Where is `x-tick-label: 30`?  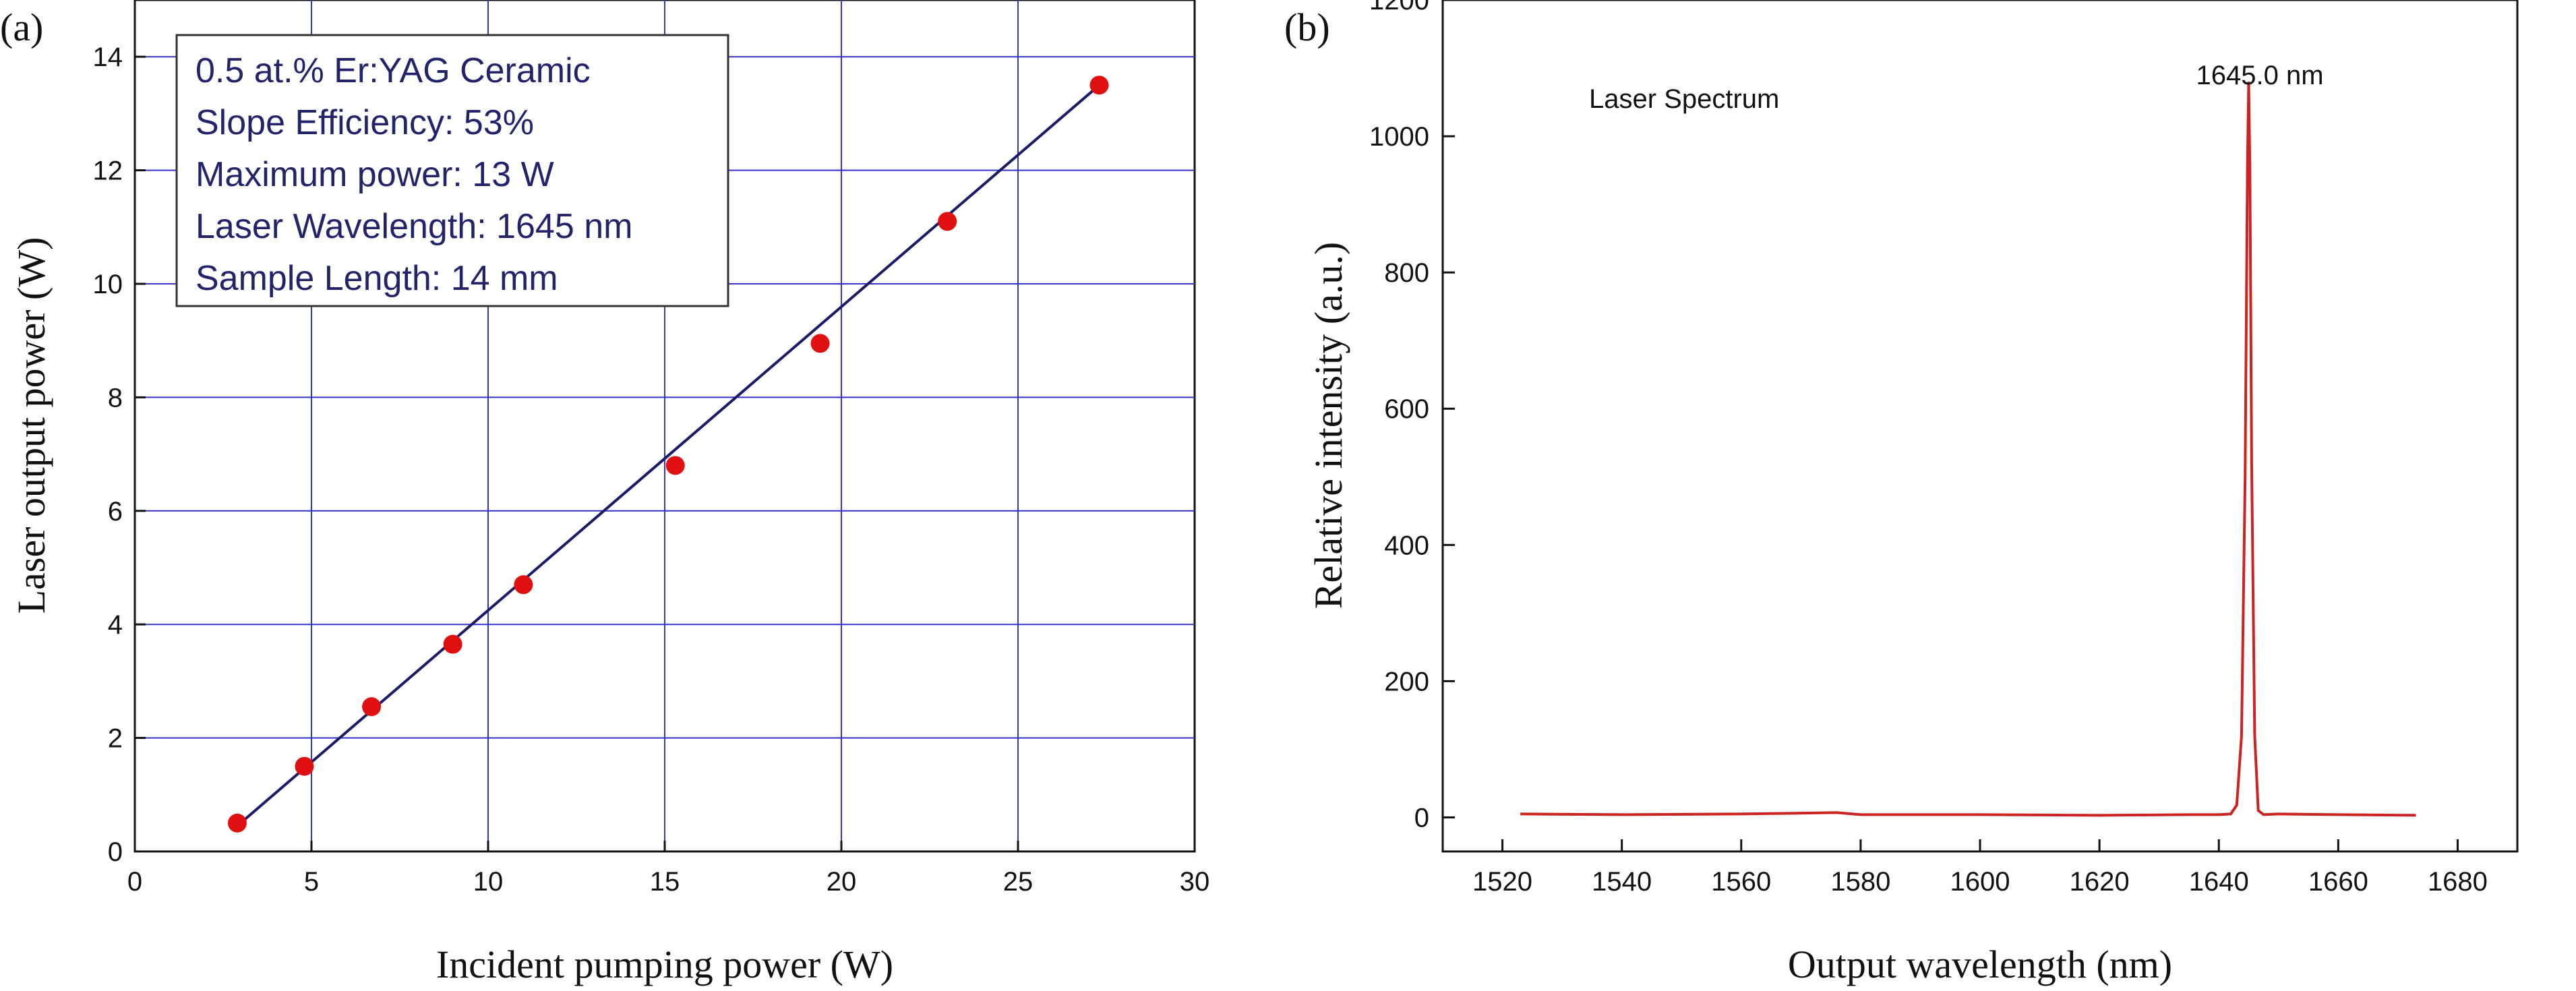 x-tick-label: 30 is located at coordinates (1195, 882).